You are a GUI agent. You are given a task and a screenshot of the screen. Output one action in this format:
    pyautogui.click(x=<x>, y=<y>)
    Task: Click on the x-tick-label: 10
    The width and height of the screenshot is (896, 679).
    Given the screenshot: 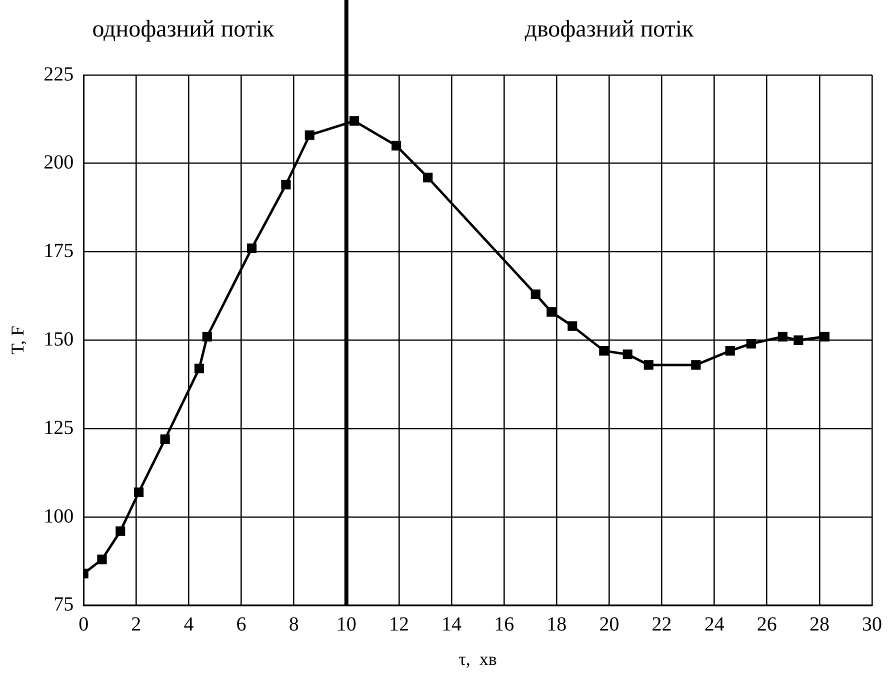 What is the action you would take?
    pyautogui.click(x=346, y=625)
    